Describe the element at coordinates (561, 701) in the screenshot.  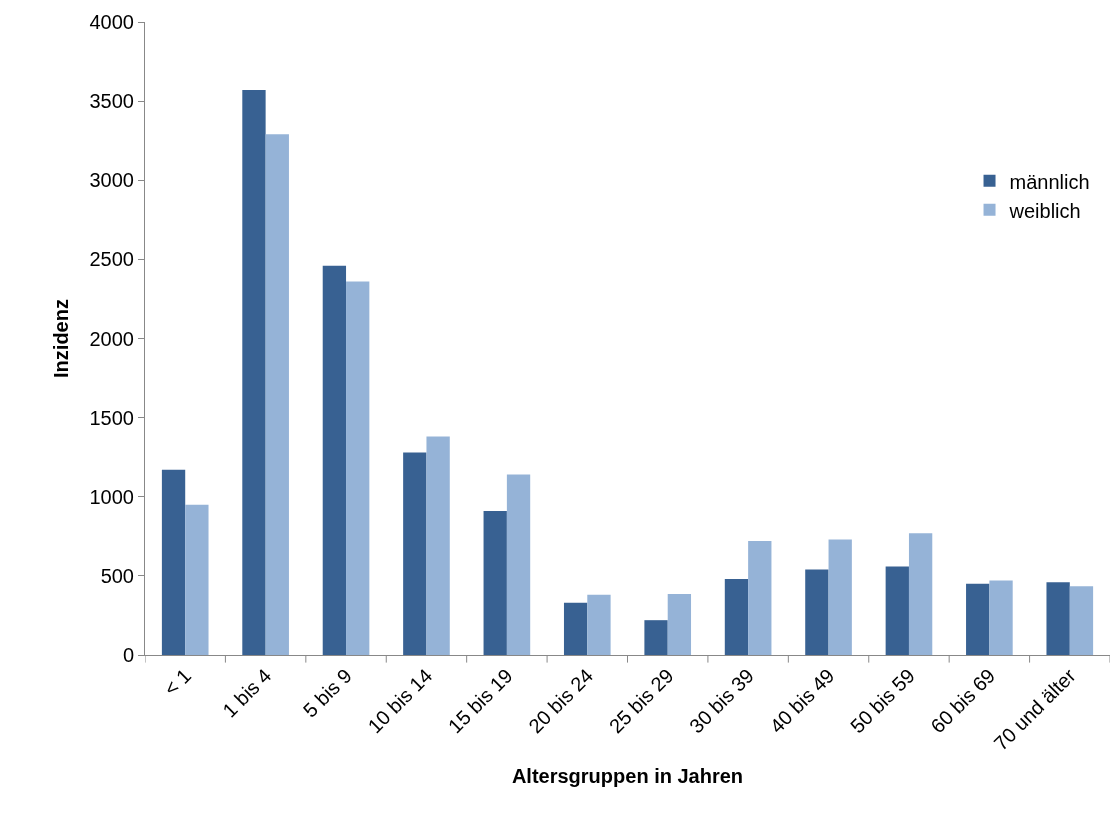
I see `x-tick-label: 20 bis 24` at that location.